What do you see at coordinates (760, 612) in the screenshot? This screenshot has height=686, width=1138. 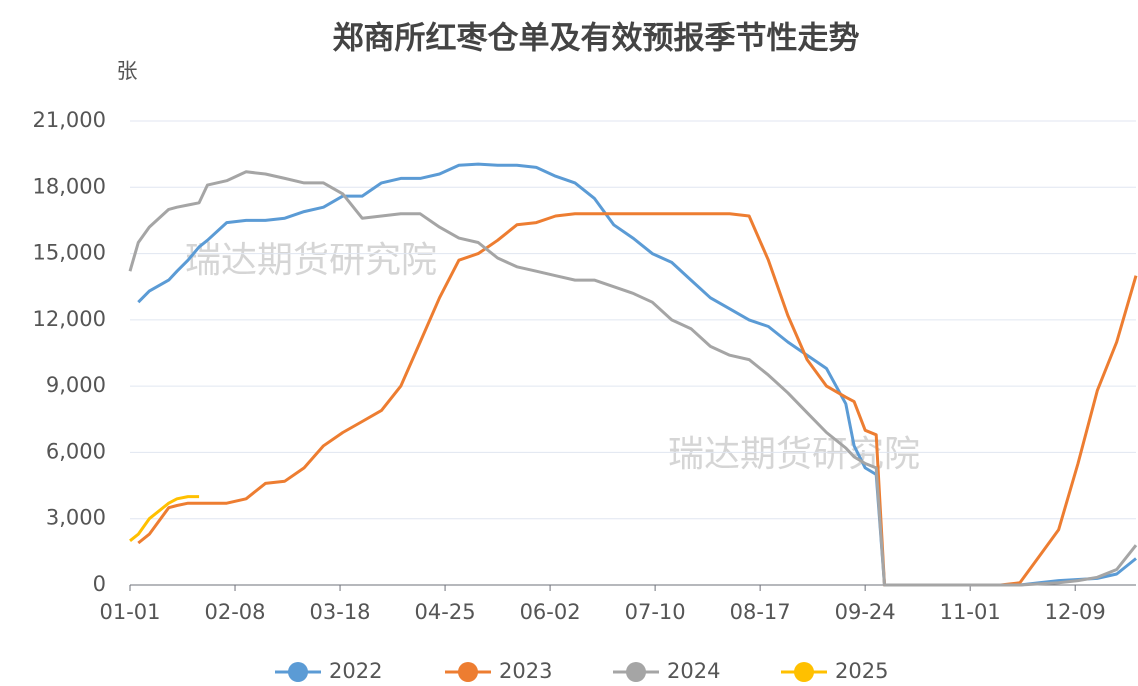 I see `x-tick-label: 08-17` at bounding box center [760, 612].